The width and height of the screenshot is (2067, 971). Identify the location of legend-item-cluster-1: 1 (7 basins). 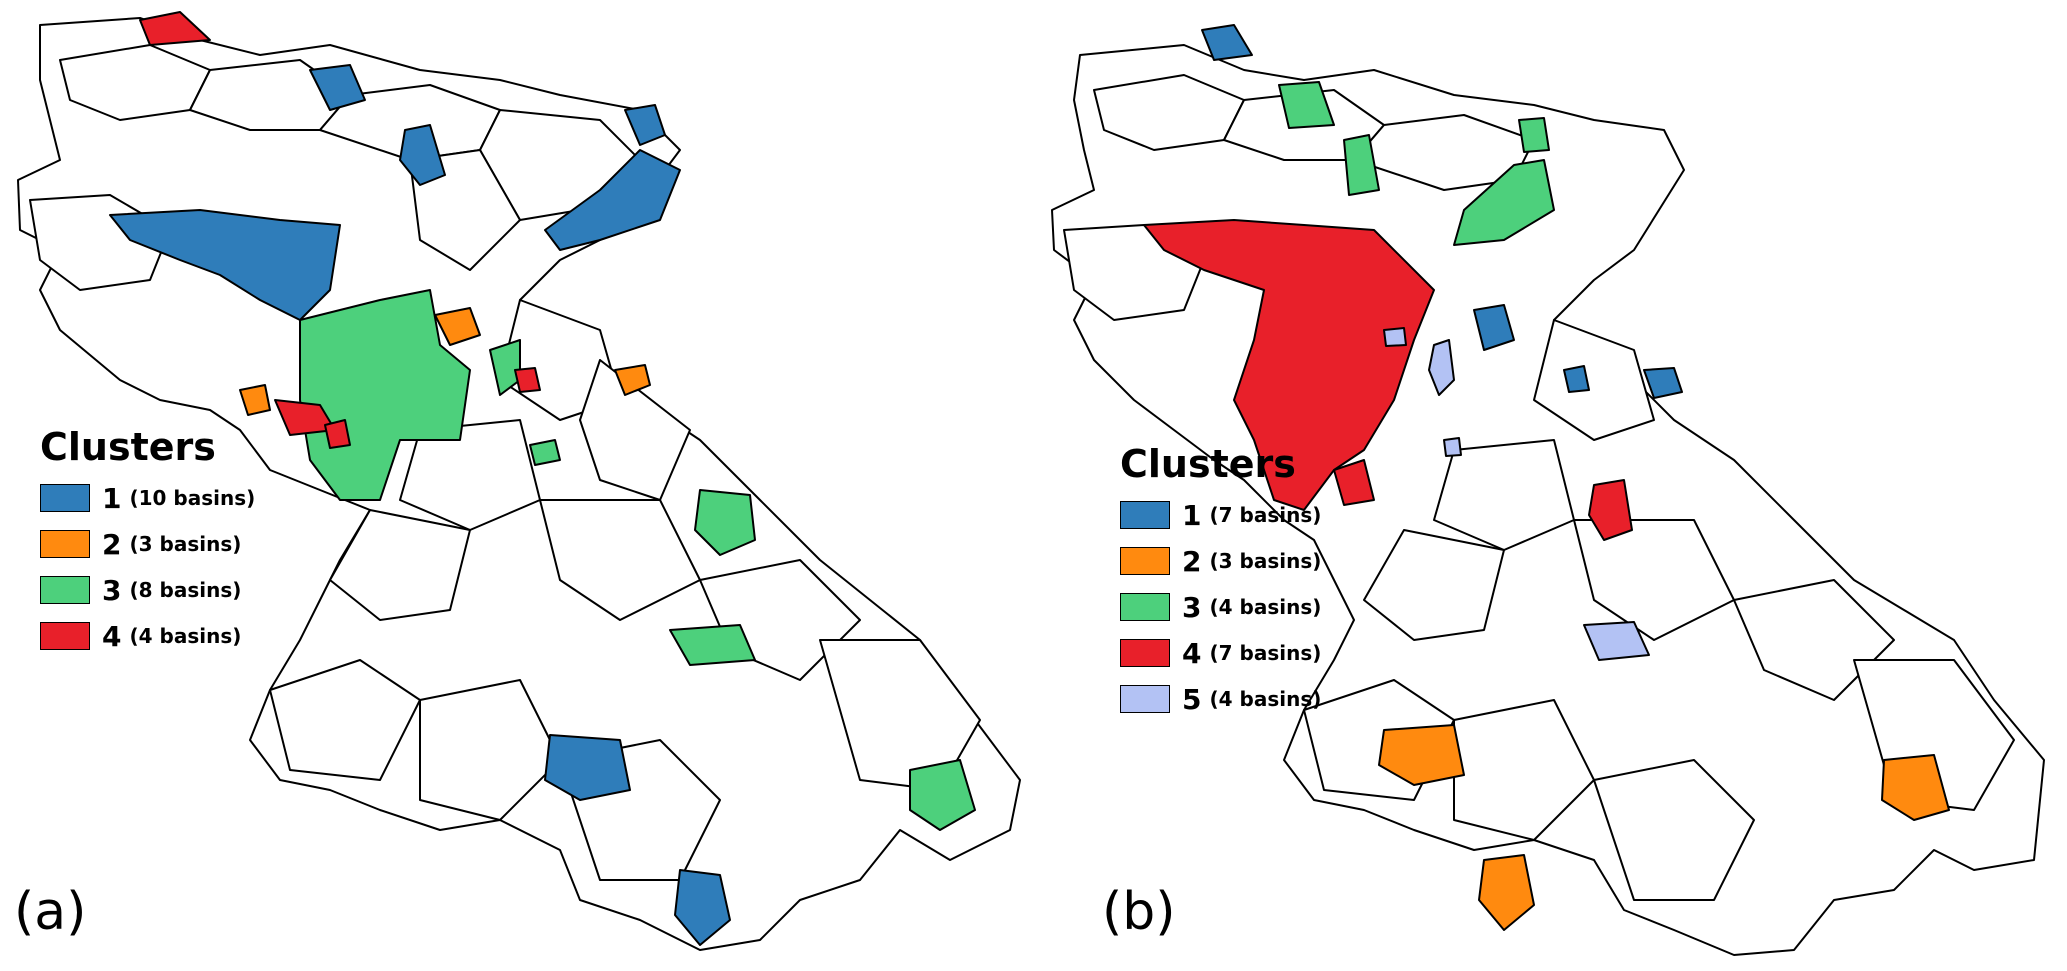
(1220, 515).